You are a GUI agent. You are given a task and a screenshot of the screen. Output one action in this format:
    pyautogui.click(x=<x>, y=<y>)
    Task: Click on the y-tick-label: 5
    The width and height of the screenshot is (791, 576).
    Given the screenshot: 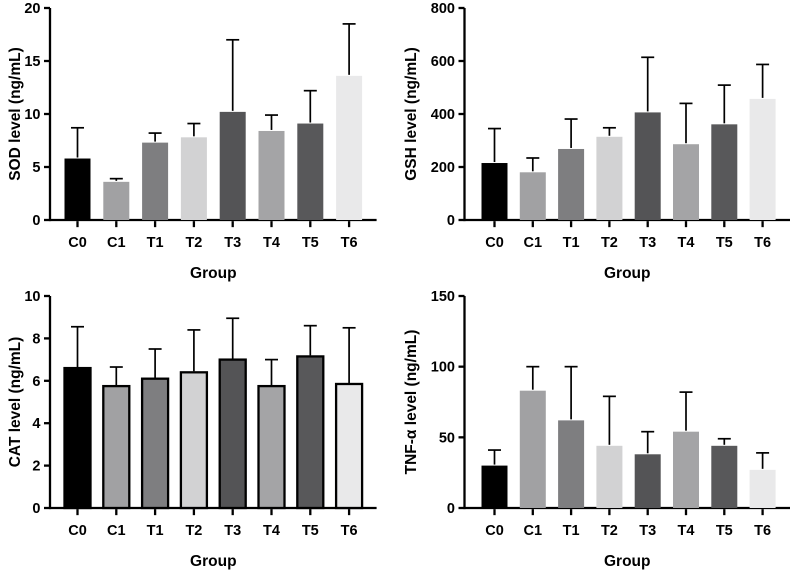 What is the action you would take?
    pyautogui.click(x=36, y=168)
    